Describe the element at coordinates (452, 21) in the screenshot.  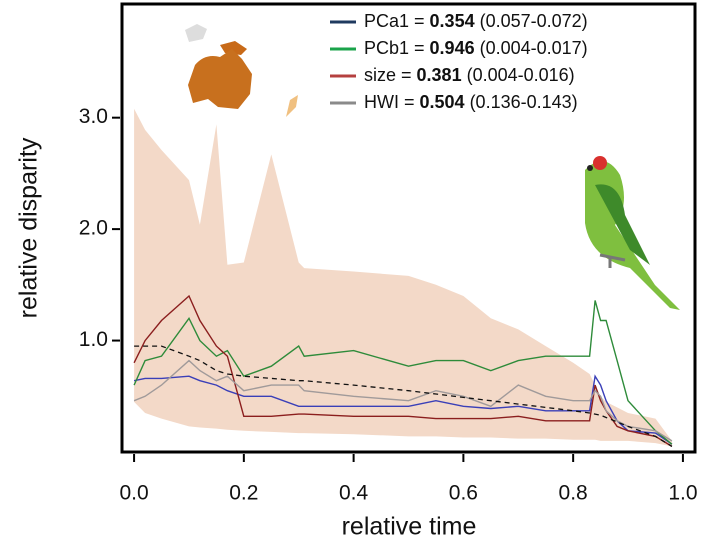
I see `legend-text-part: 0.354` at that location.